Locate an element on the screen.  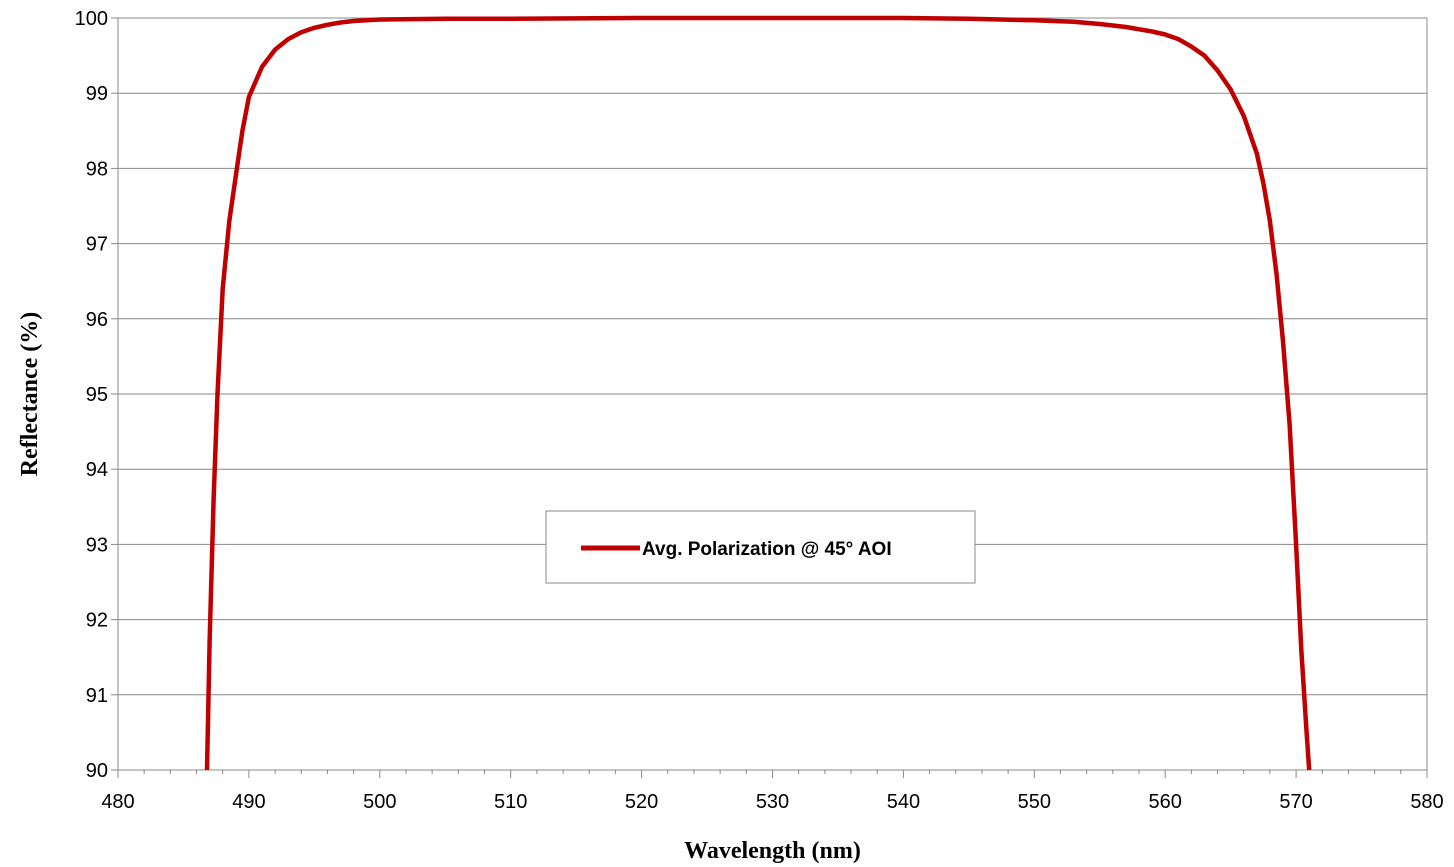
x-tick-label: 500 is located at coordinates (379, 802).